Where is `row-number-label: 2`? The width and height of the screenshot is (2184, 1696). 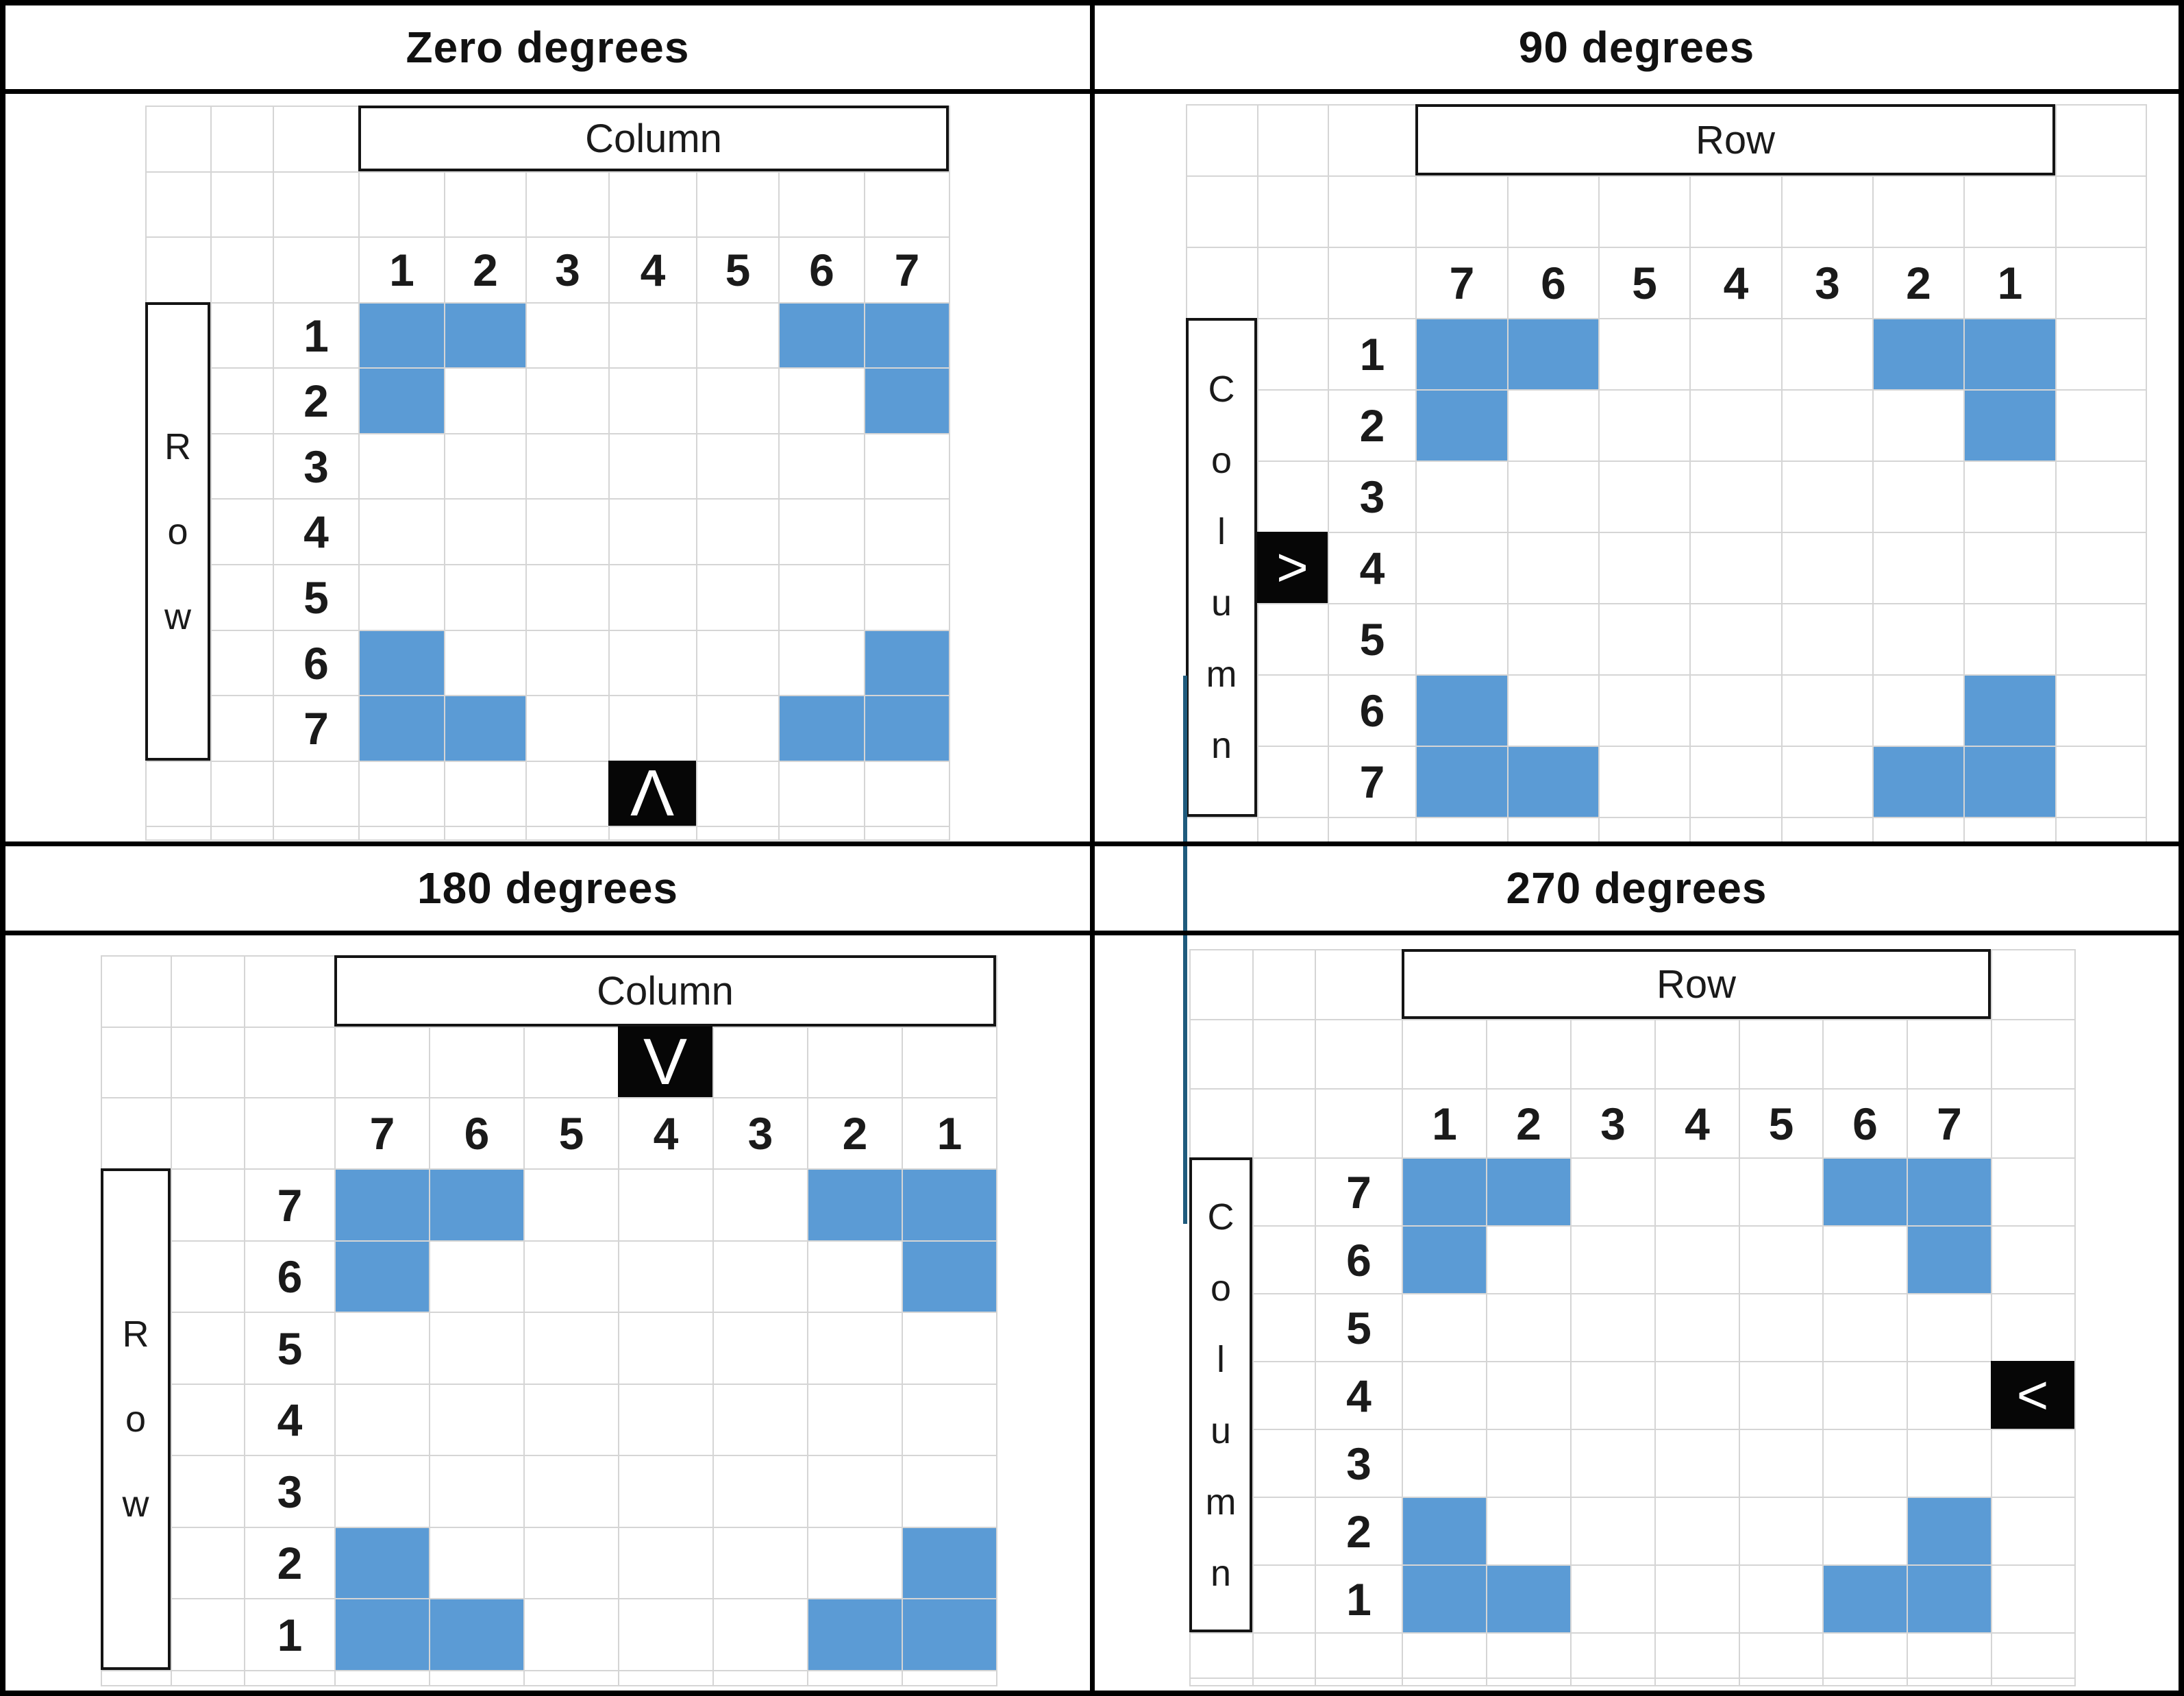 row-number-label: 2 is located at coordinates (317, 401).